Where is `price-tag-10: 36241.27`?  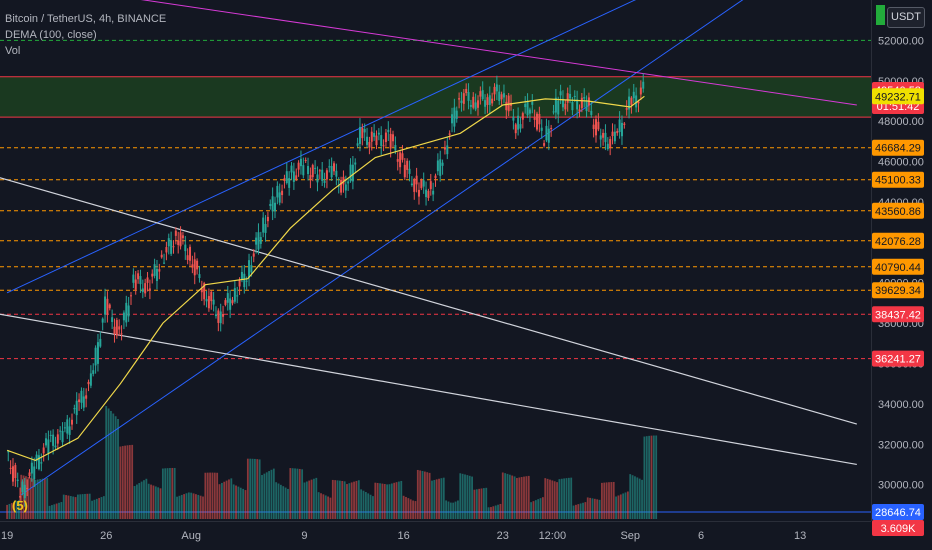 price-tag-10: 36241.27 is located at coordinates (898, 360).